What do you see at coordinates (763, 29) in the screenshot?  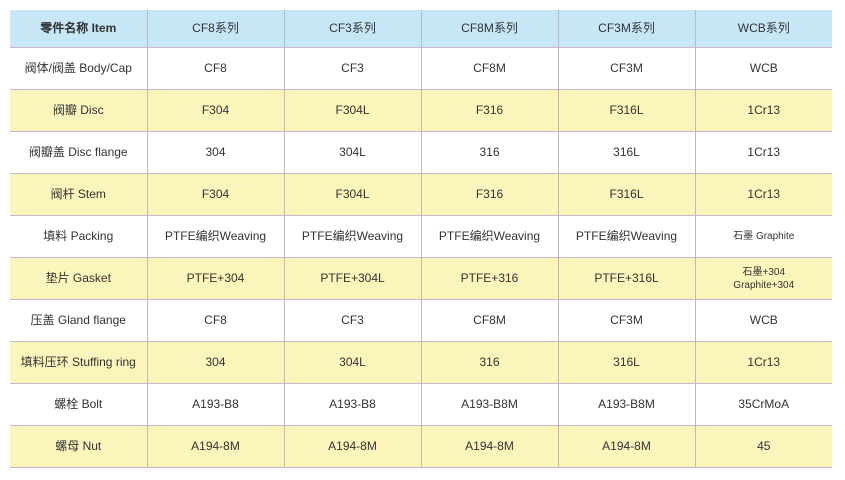 I see `header-wcb: WCB系列` at bounding box center [763, 29].